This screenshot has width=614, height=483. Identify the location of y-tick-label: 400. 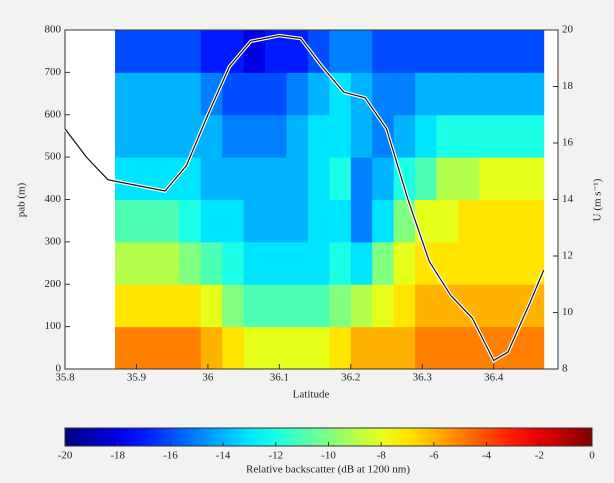
(53, 199).